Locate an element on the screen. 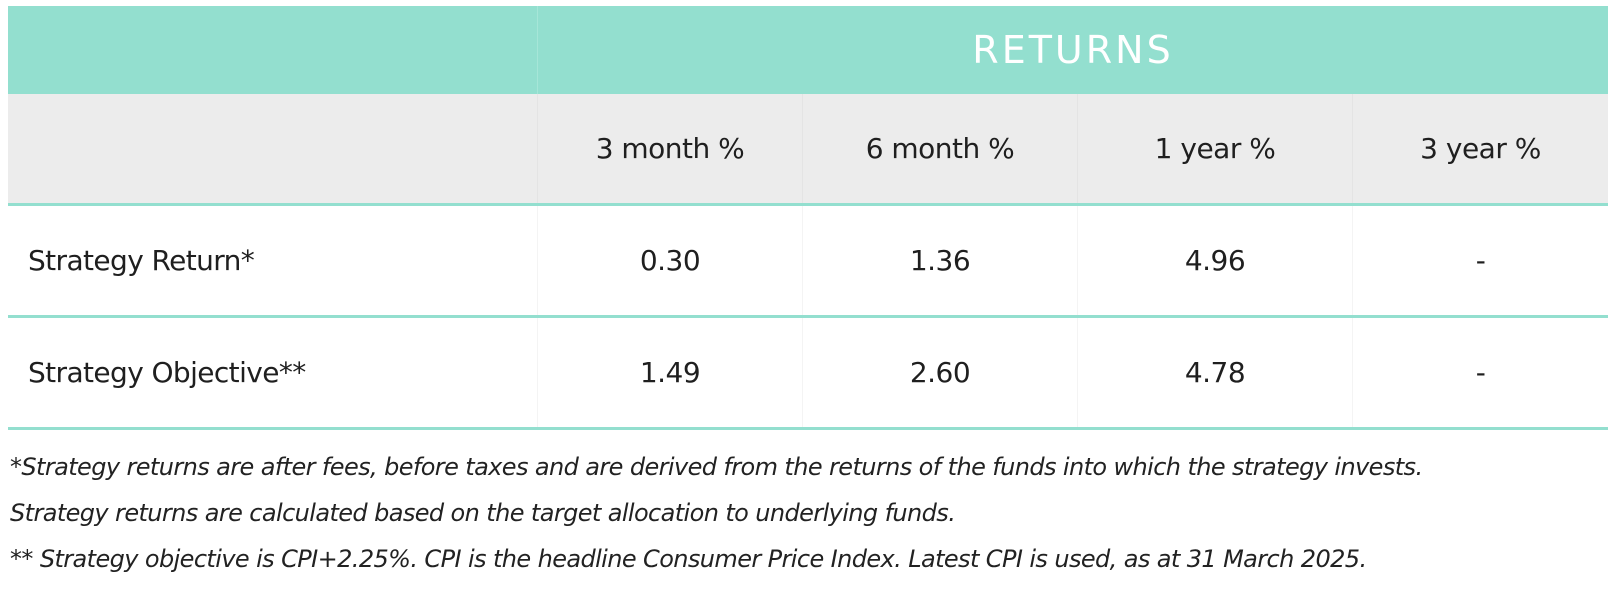 This screenshot has height=604, width=1616. table-cell: 1.49 is located at coordinates (670, 372).